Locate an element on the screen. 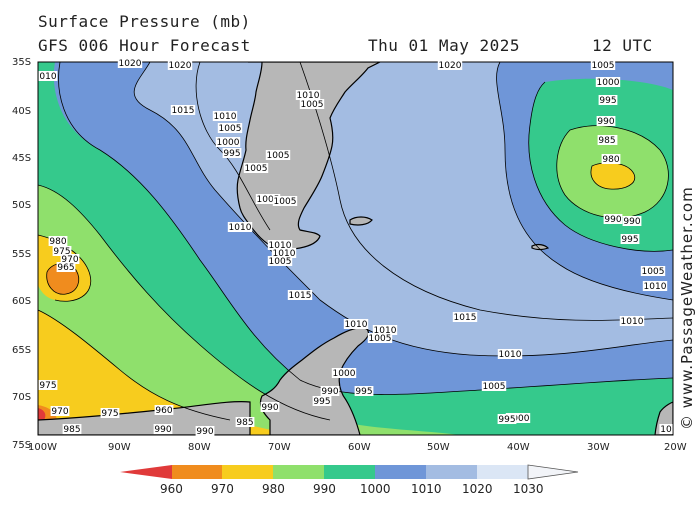  latitude-ticks: 35S 40S 45S 50S 55S 60S 65S 70S 75S is located at coordinates (21, 254).